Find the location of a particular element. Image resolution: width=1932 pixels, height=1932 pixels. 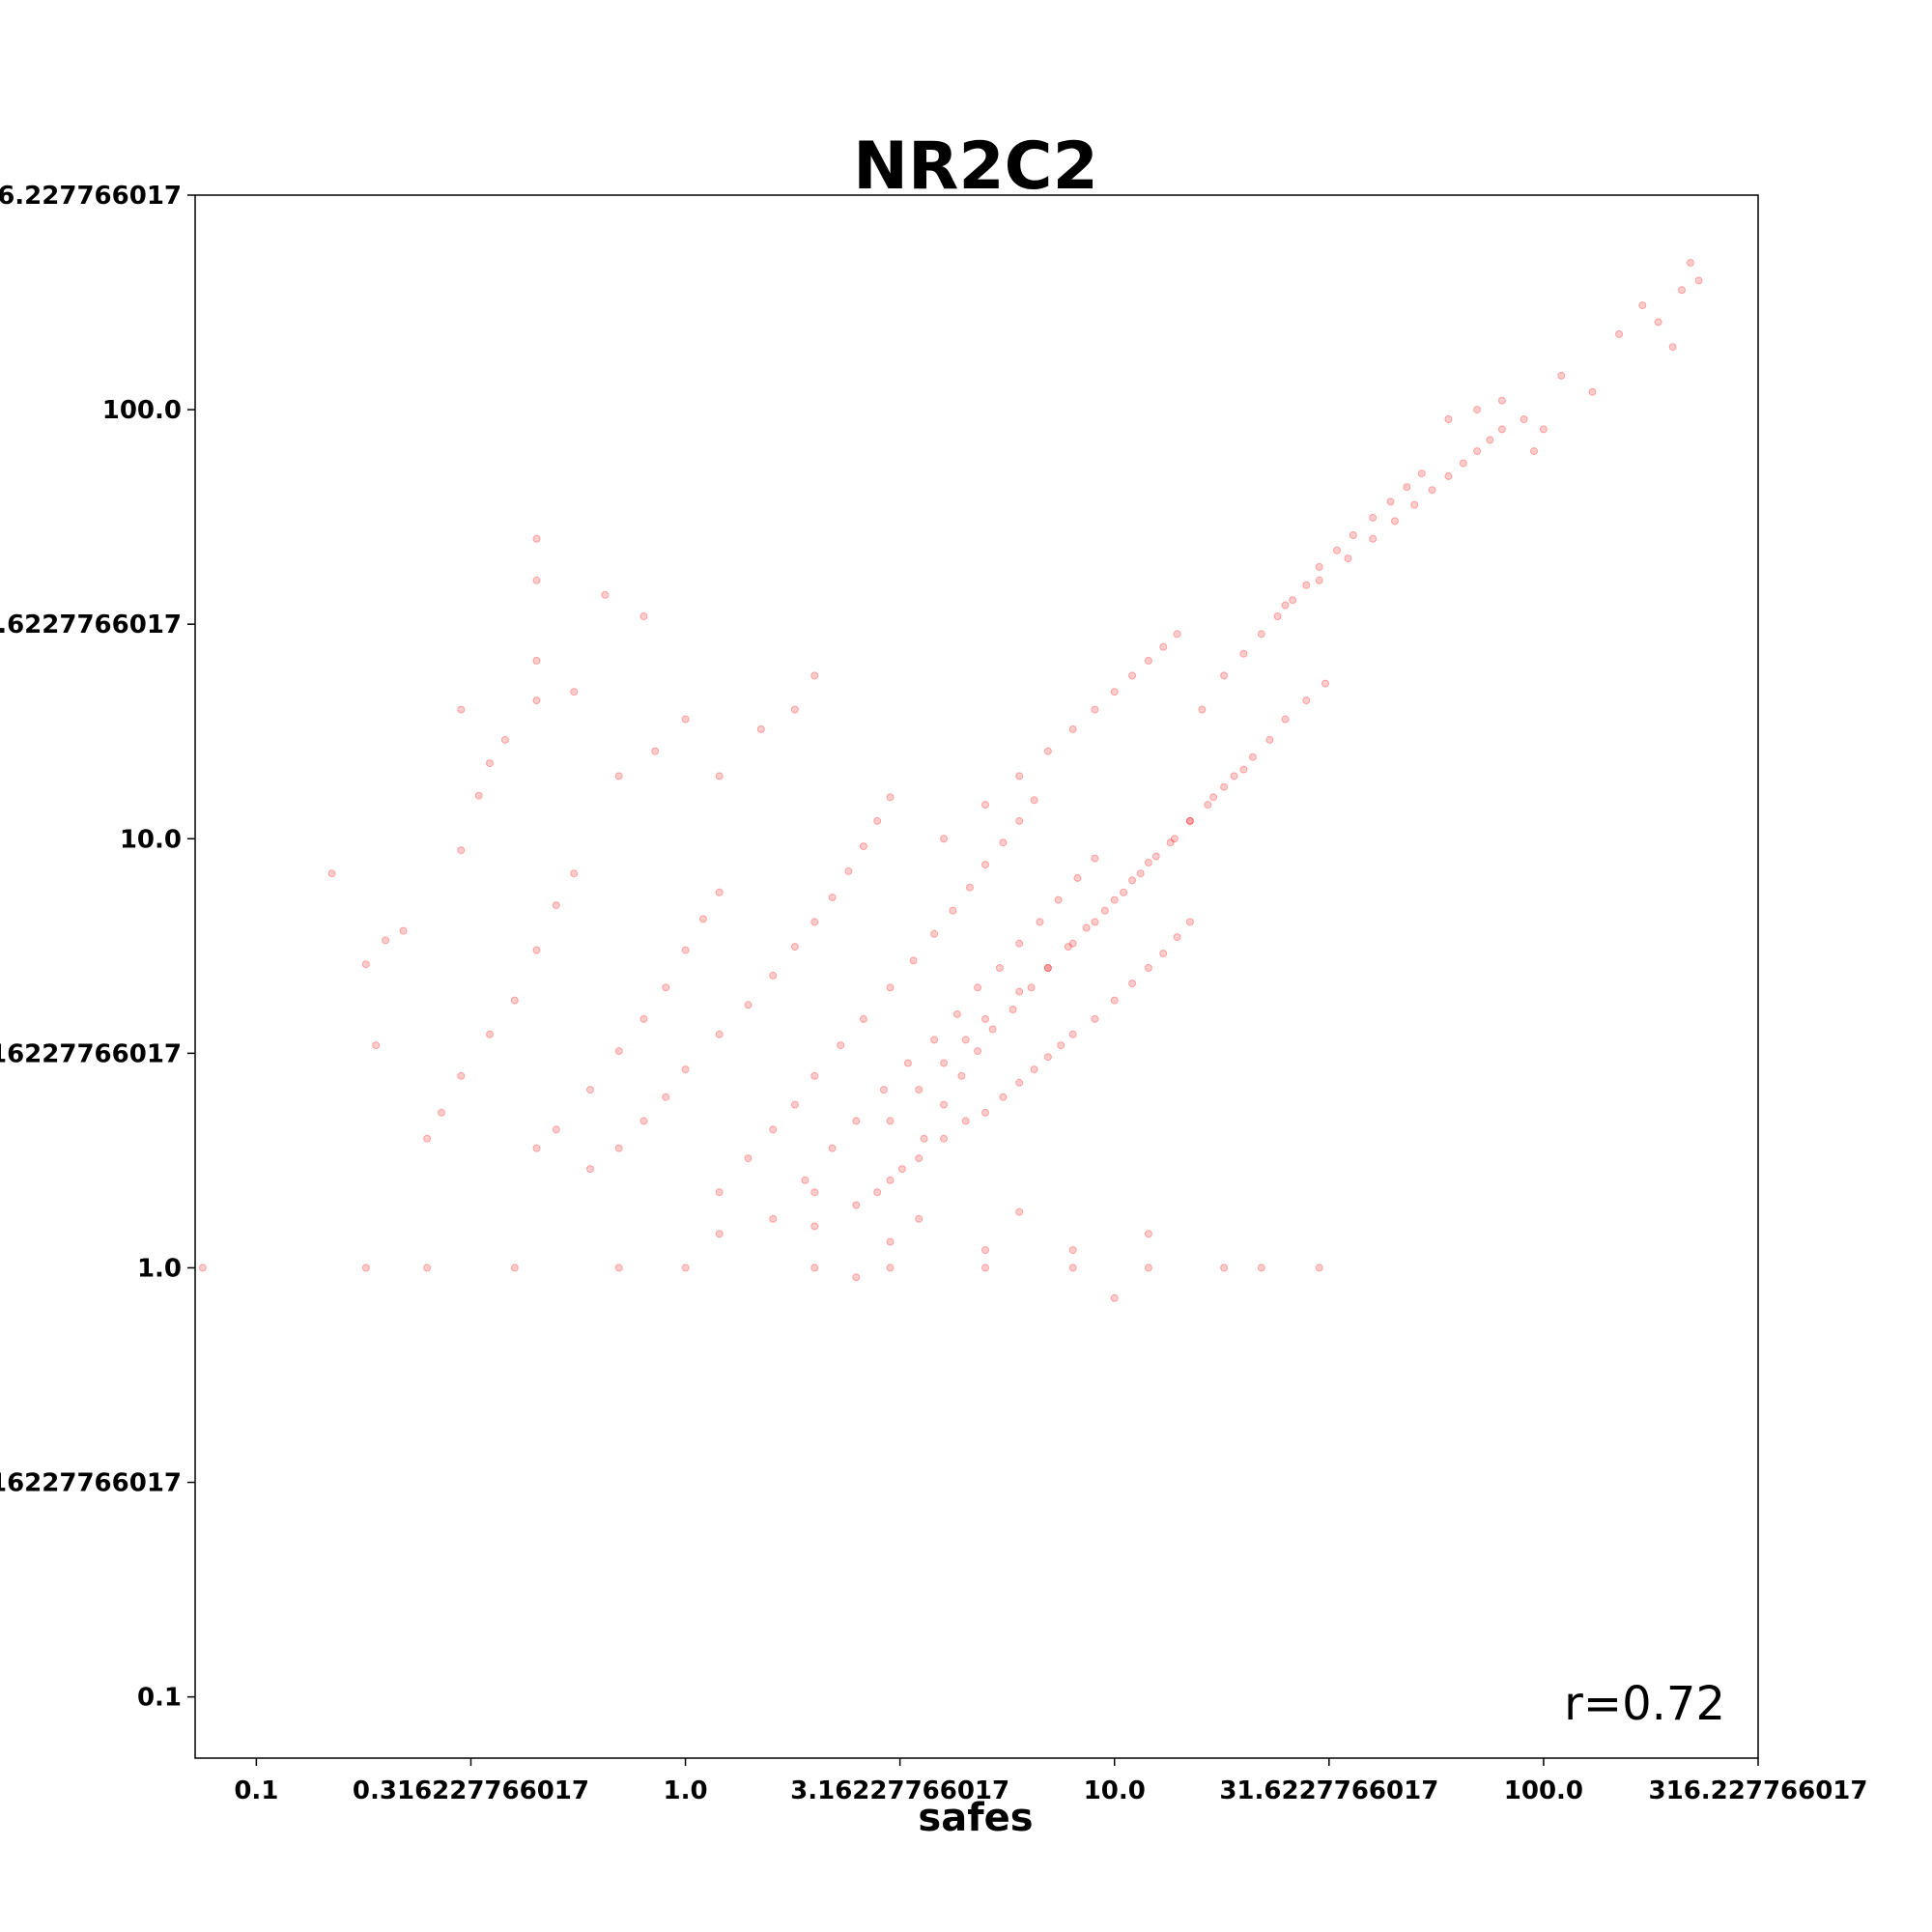

x-tick-label: 3.16227766017 is located at coordinates (899, 1790).